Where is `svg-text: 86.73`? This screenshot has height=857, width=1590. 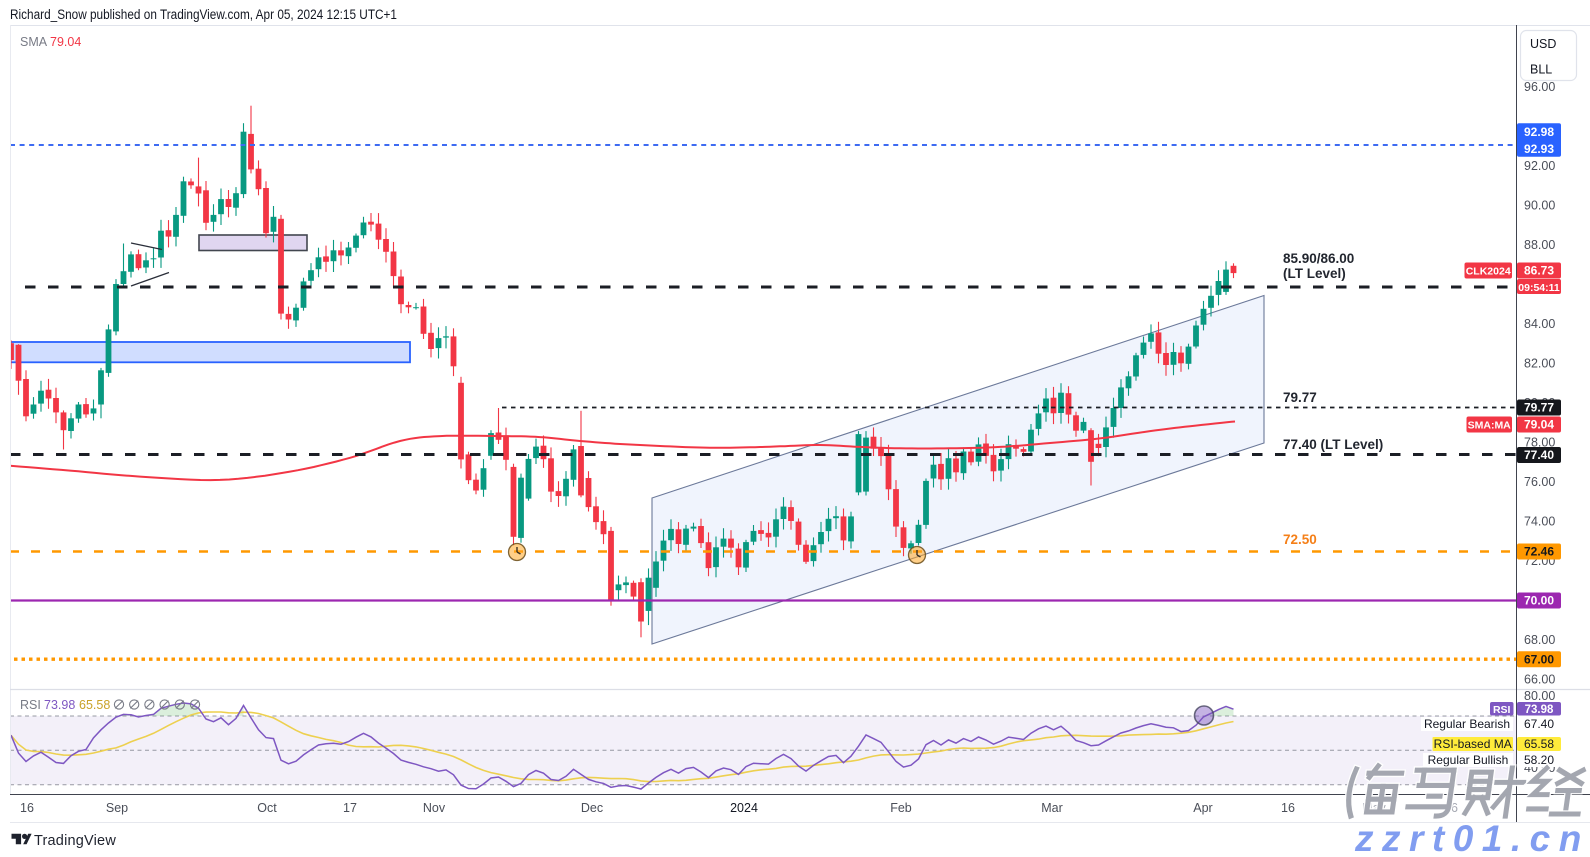
svg-text: 86.73 is located at coordinates (1539, 271).